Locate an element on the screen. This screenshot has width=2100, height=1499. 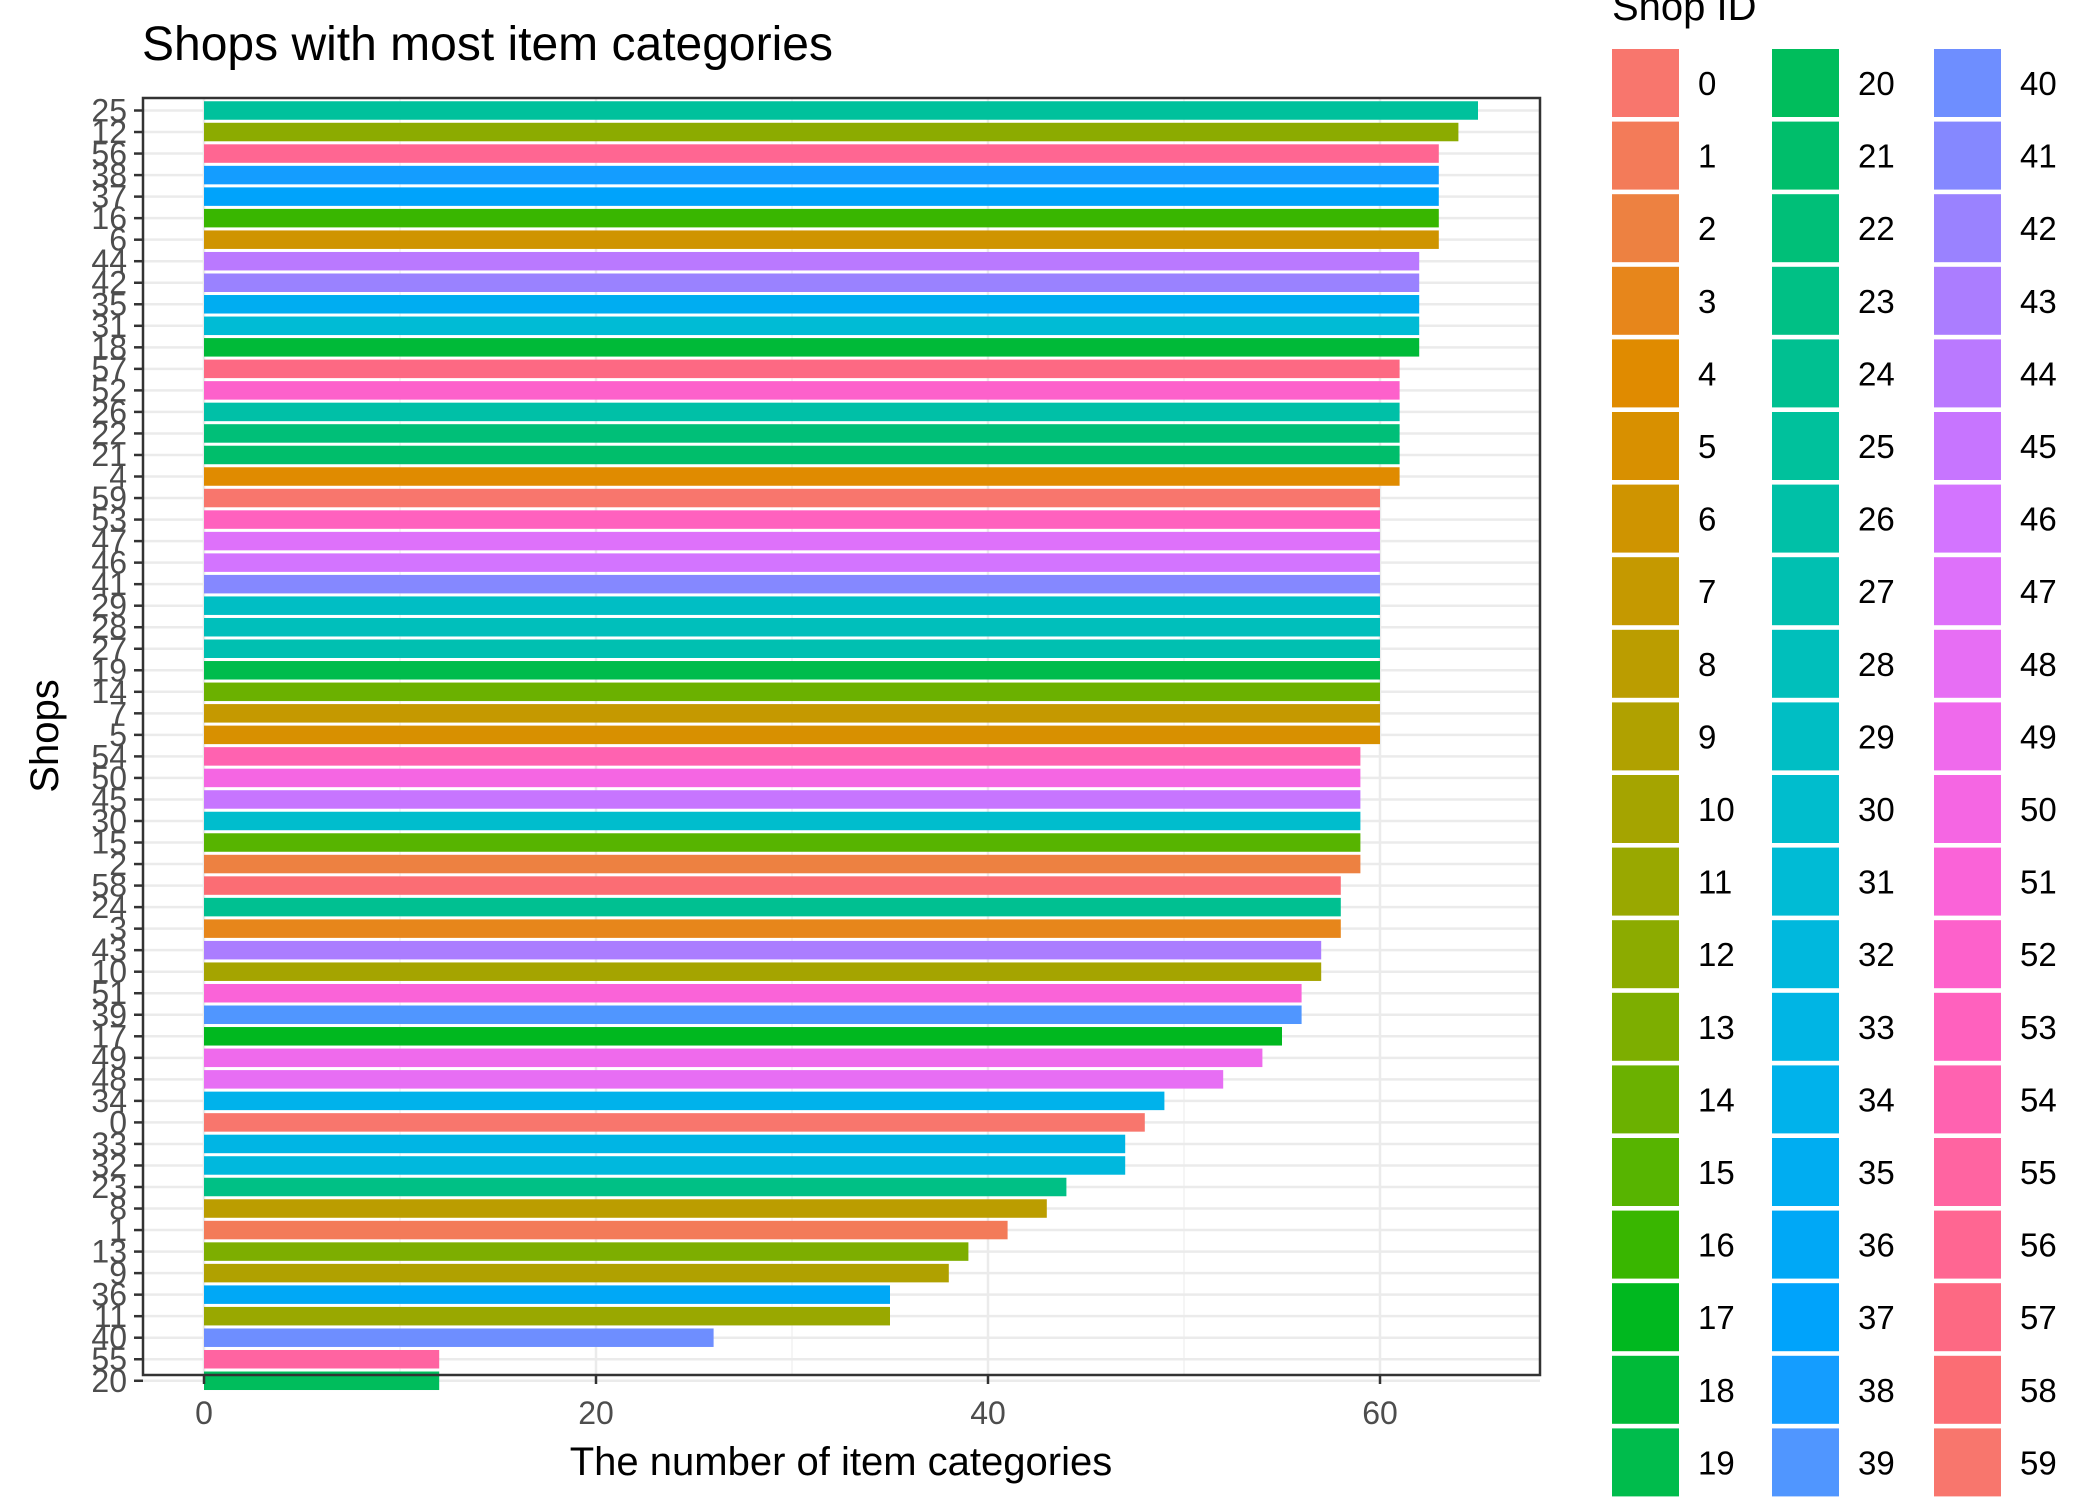
x-tick-label: 20 is located at coordinates (596, 1413).